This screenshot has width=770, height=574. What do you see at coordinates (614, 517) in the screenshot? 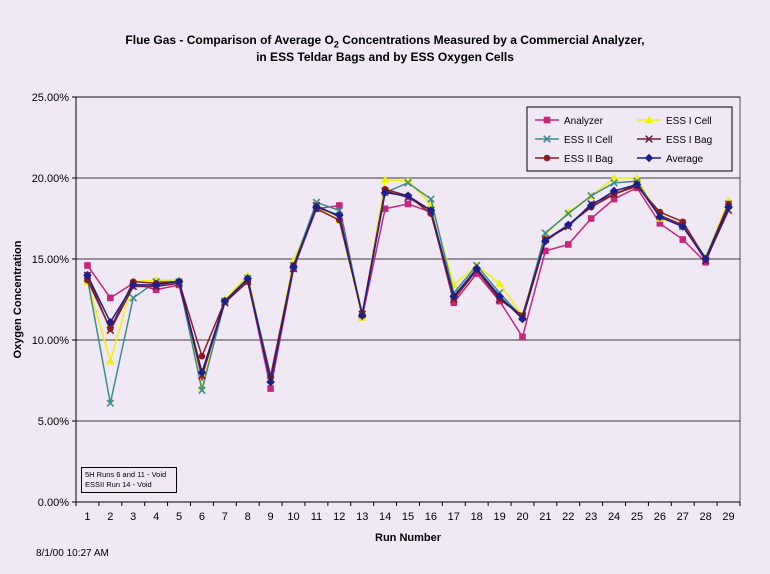
I see `x-tick-label: 24` at bounding box center [614, 517].